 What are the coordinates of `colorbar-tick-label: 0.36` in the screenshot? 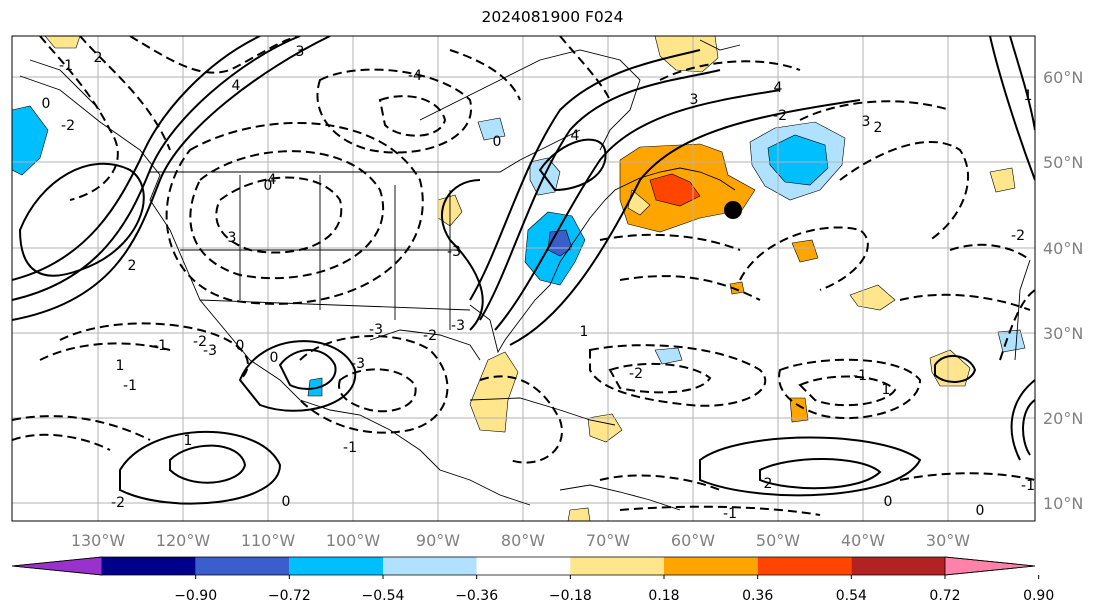 It's located at (757, 596).